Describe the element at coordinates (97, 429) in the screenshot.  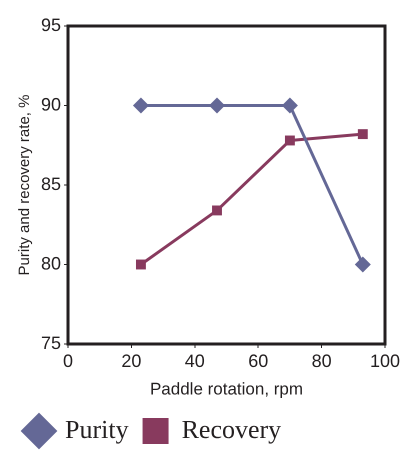
I see `legend-label: Purity` at that location.